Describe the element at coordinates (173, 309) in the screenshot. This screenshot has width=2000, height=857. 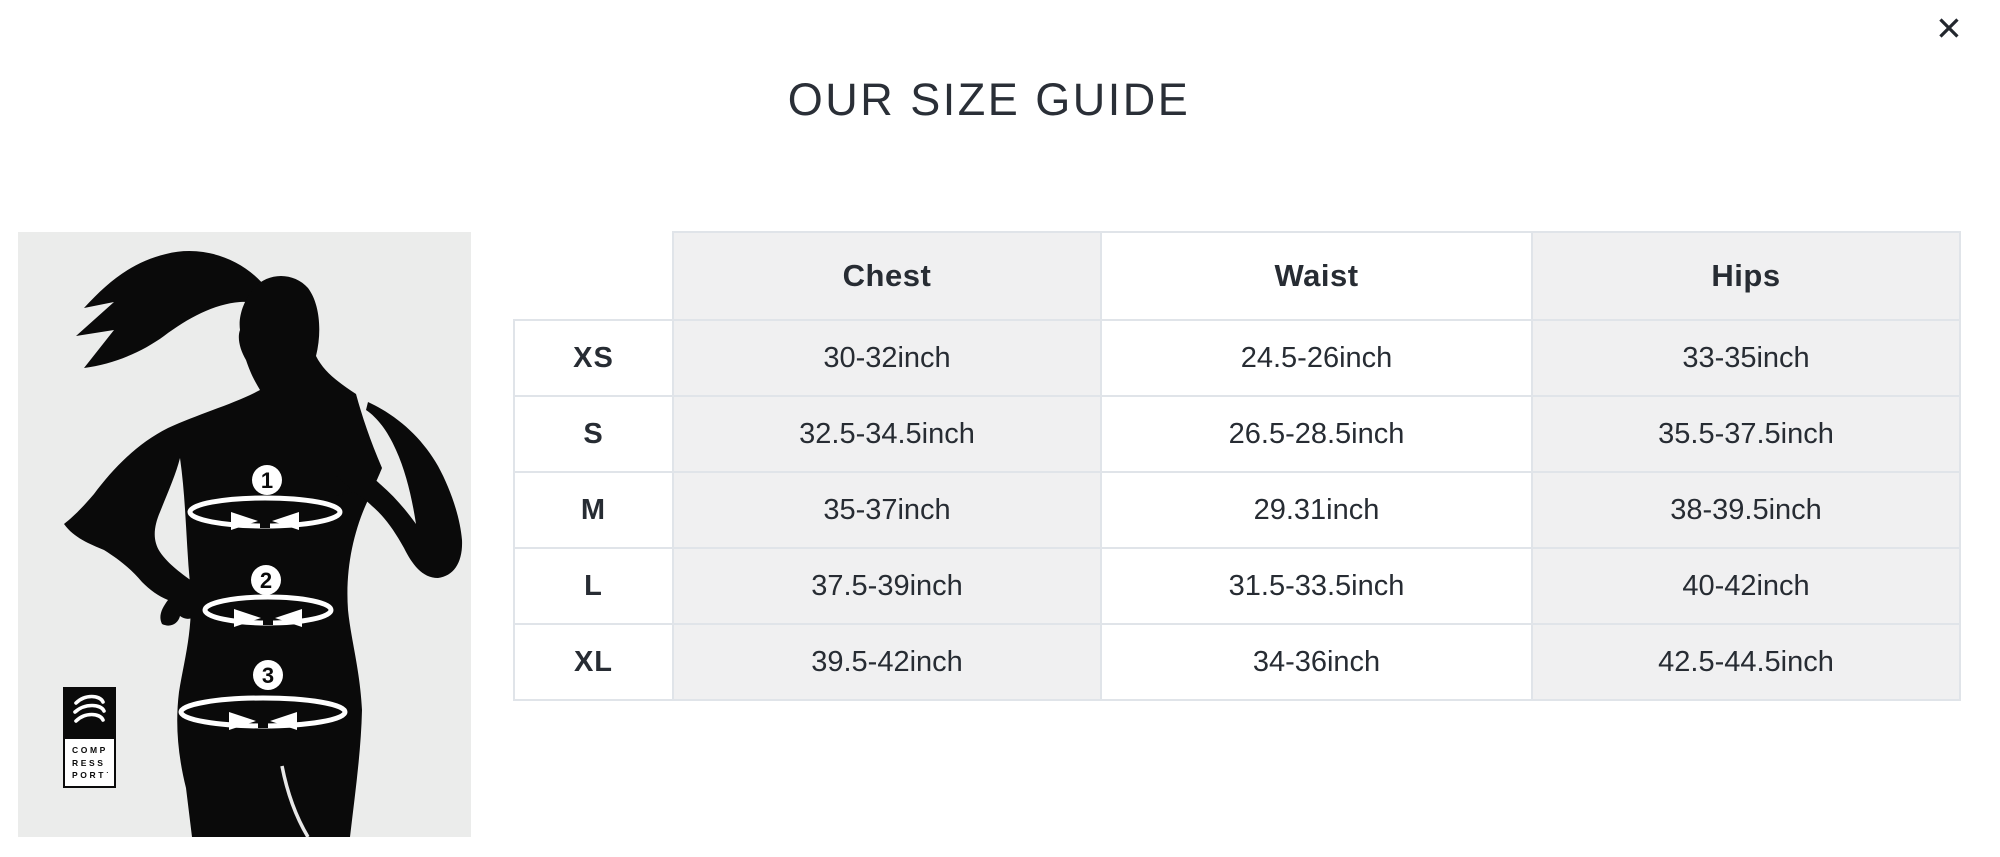
I see `ponytail-shape` at that location.